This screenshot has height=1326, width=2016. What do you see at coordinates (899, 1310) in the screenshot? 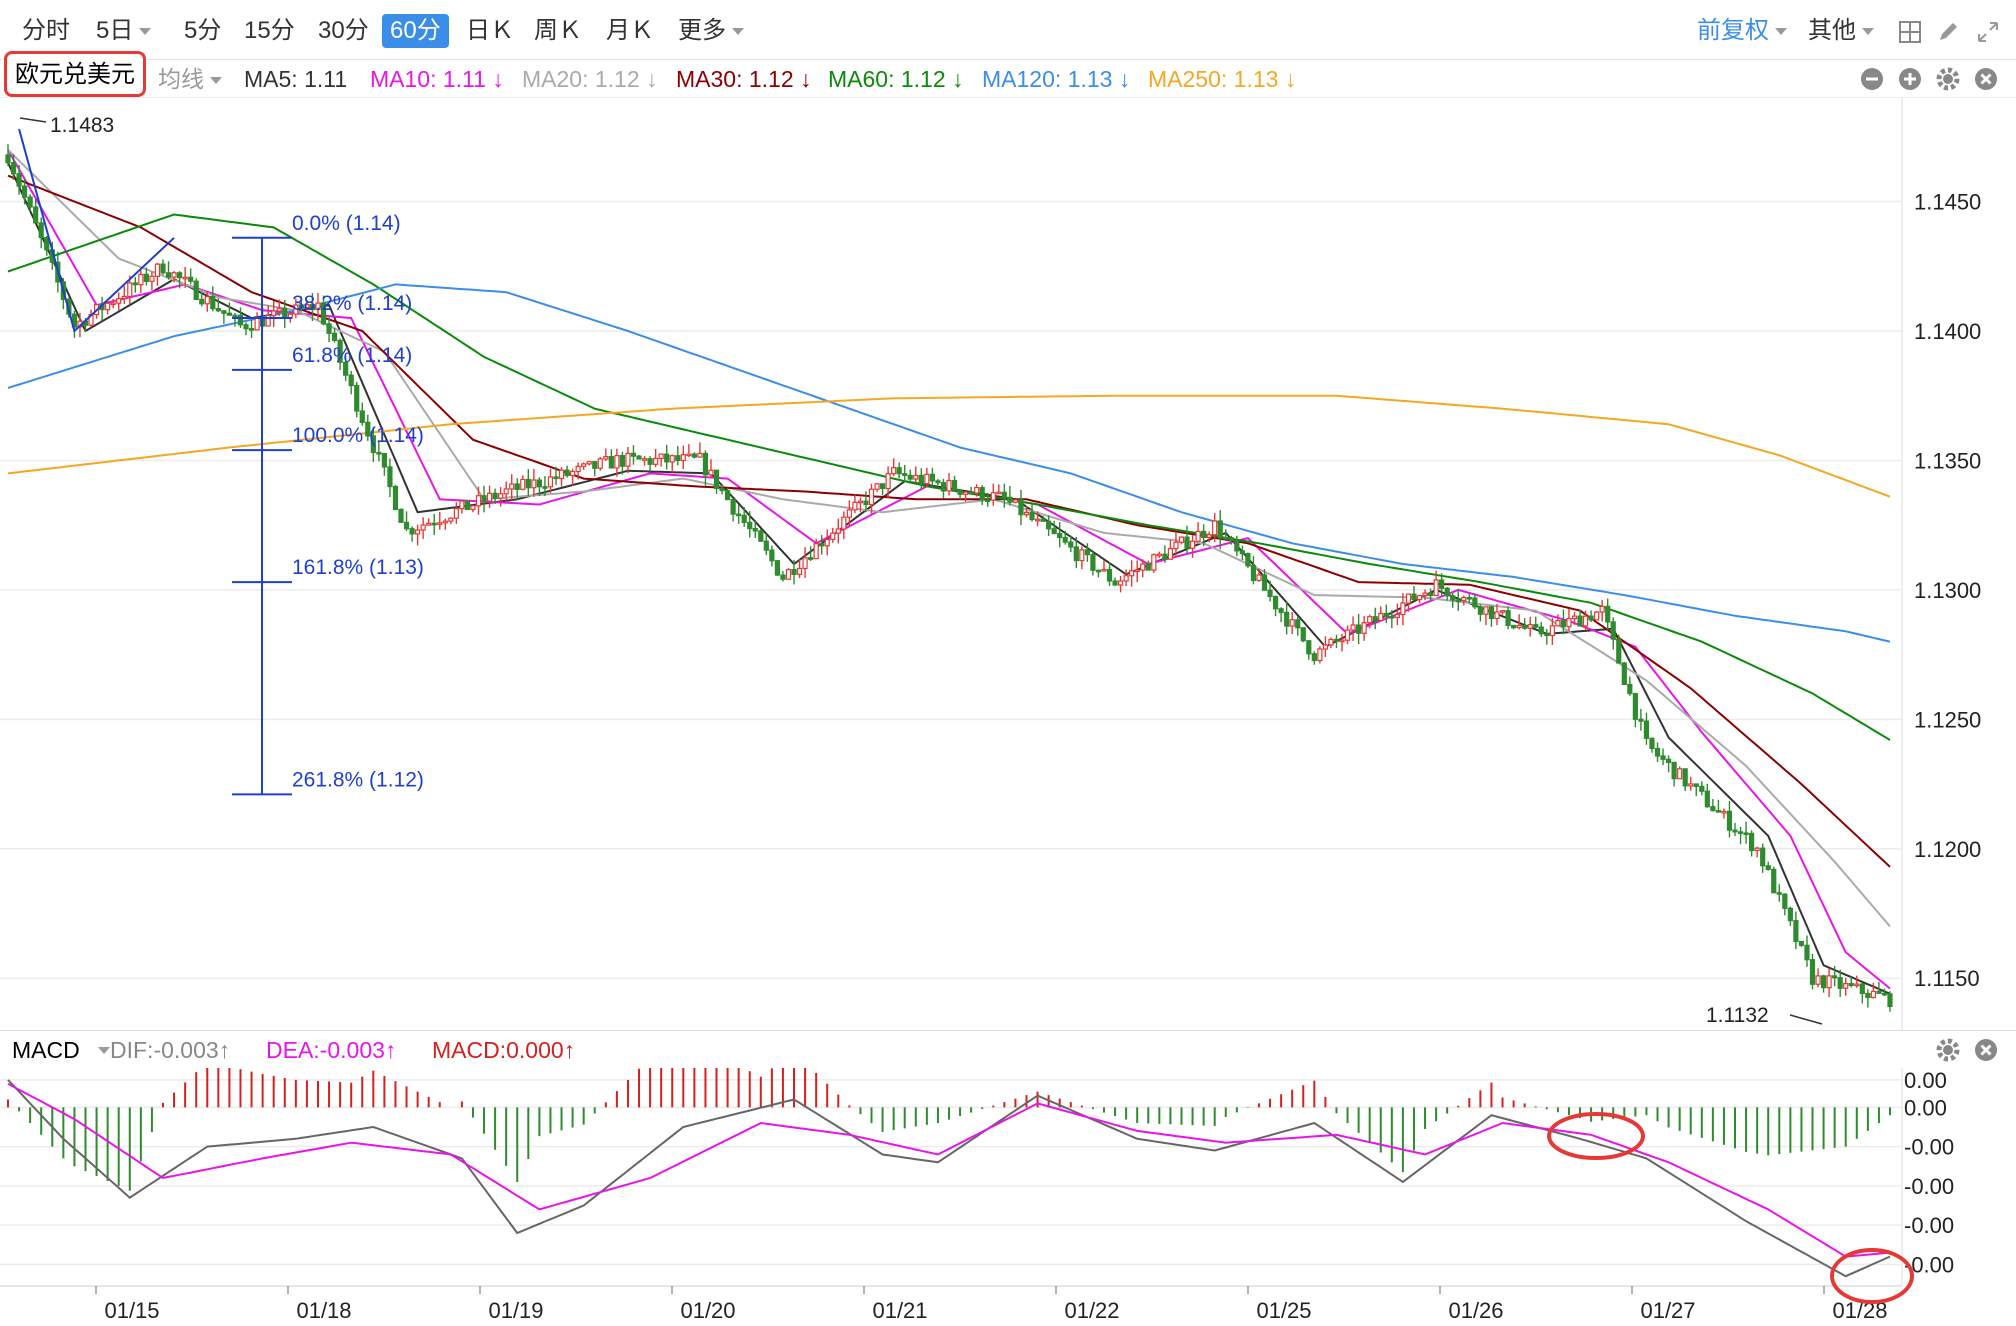
I see `x-tick-label: 01/21` at bounding box center [899, 1310].